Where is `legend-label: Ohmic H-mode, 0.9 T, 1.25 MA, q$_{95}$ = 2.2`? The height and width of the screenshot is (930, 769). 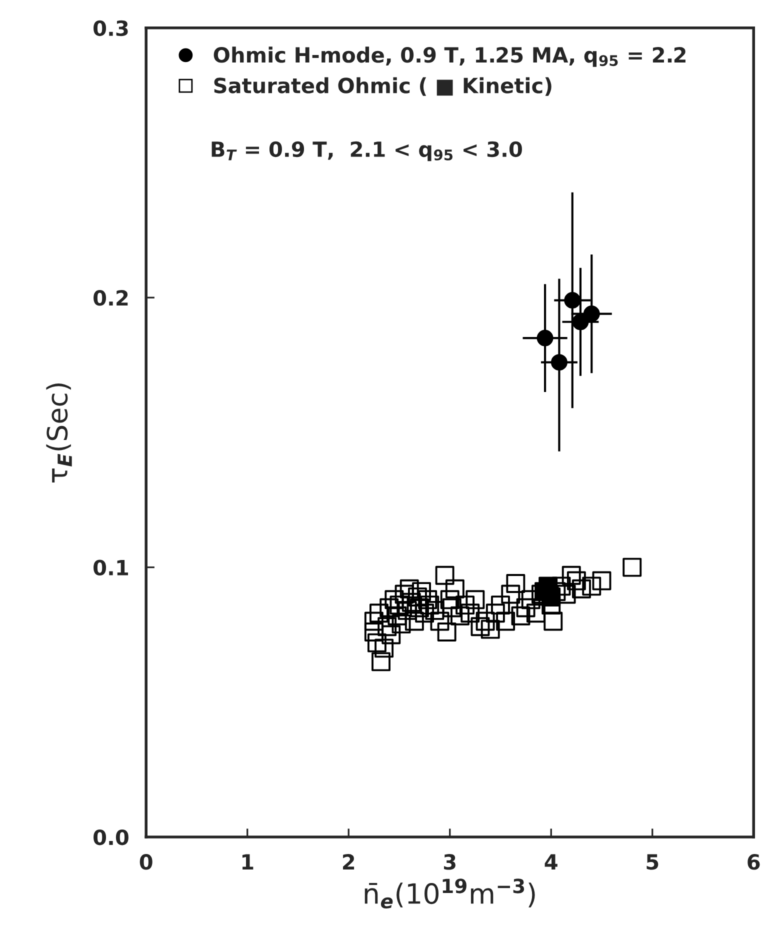
legend-label: Ohmic H-mode, 0.9 T, 1.25 MA, q$_{95}$ = 2.2 is located at coordinates (450, 56).